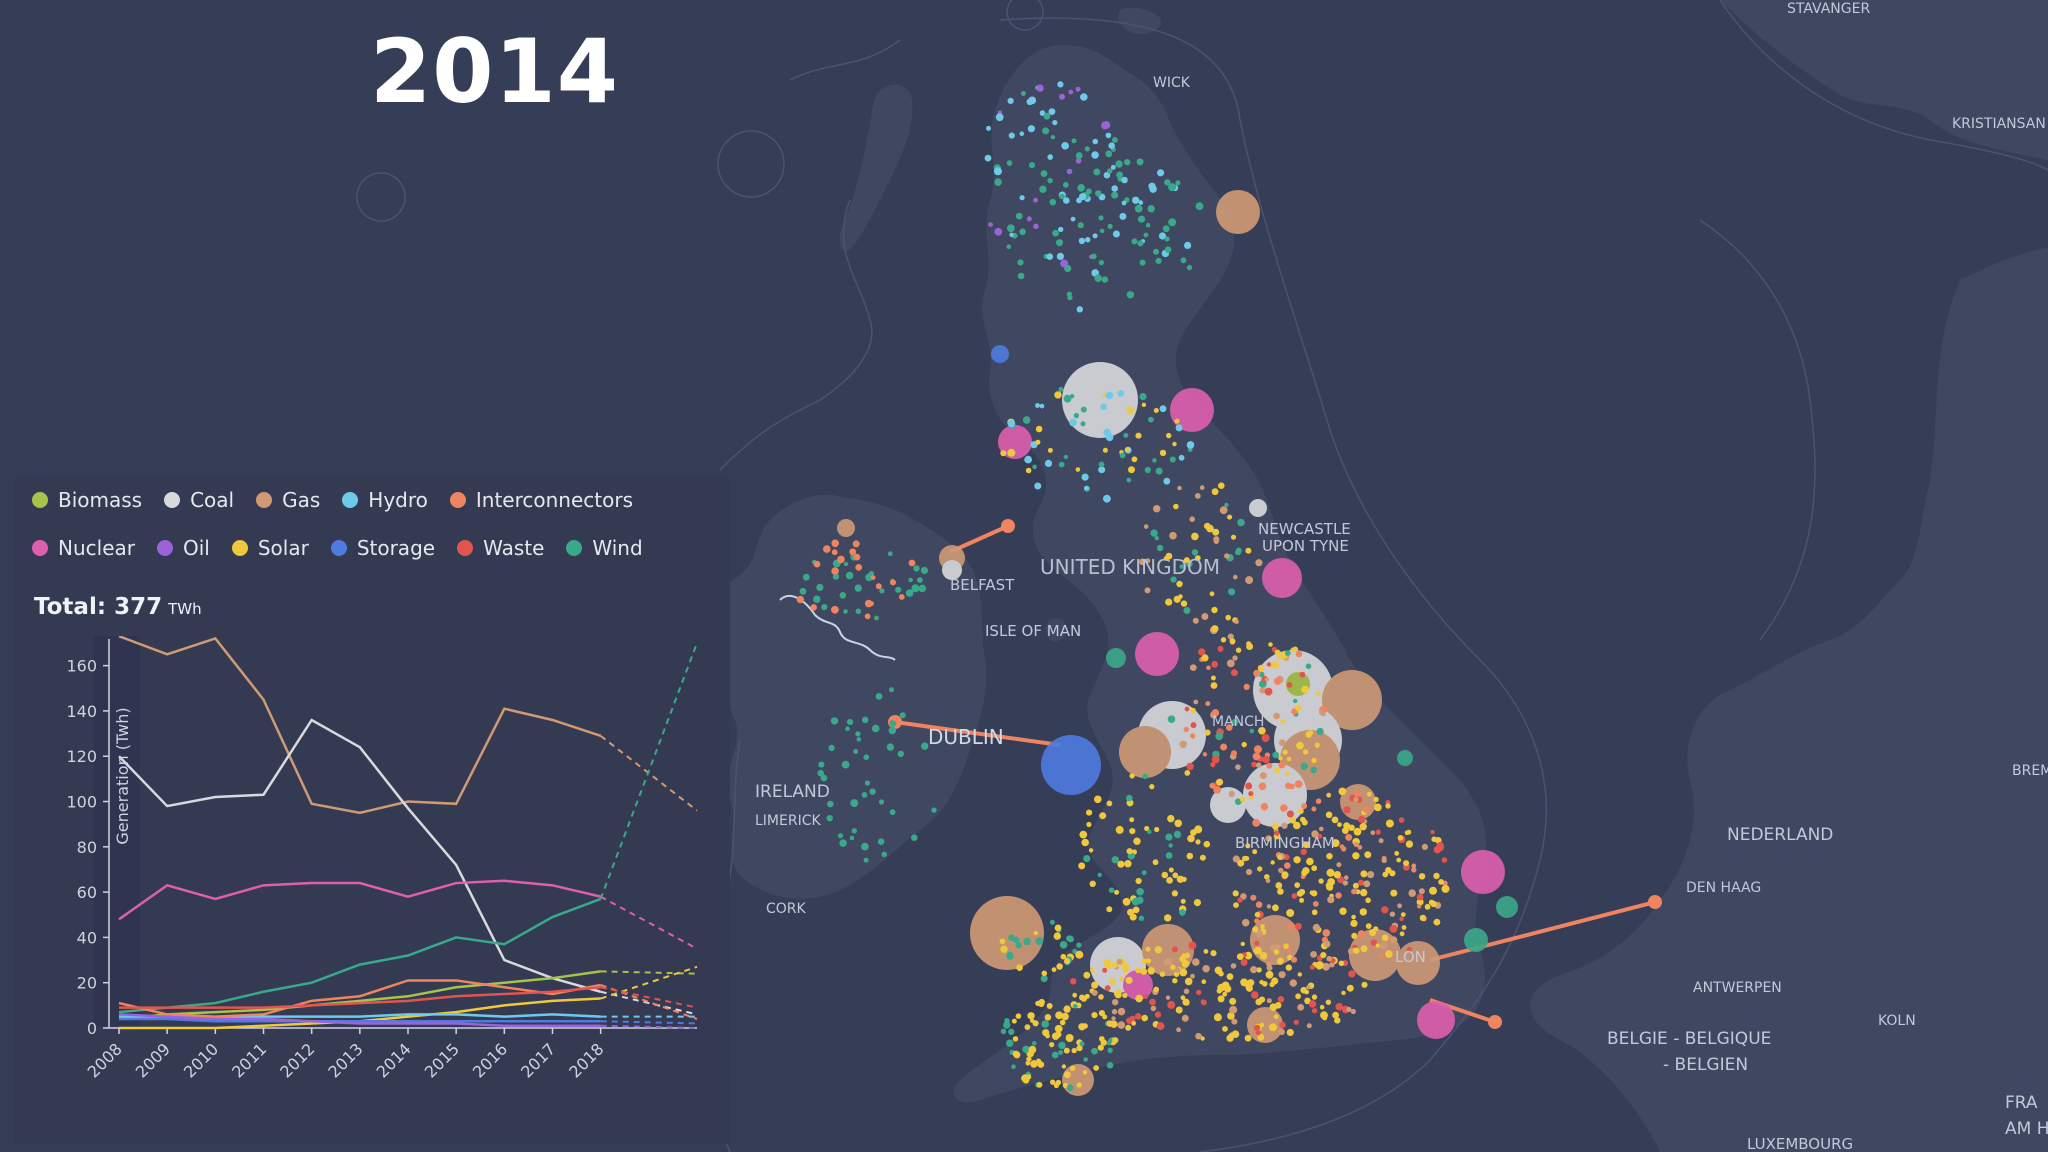  Describe the element at coordinates (360, 725) in the screenshot. I see `series-line-gas` at that location.